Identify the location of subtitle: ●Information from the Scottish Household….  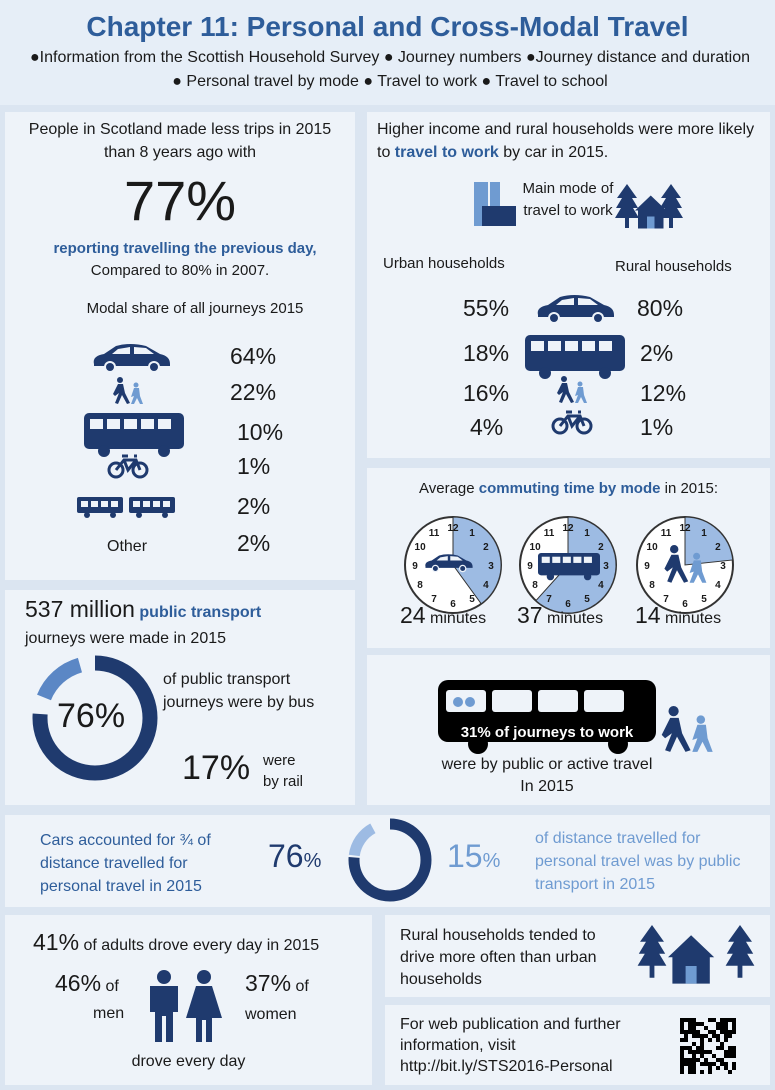
(390, 69).